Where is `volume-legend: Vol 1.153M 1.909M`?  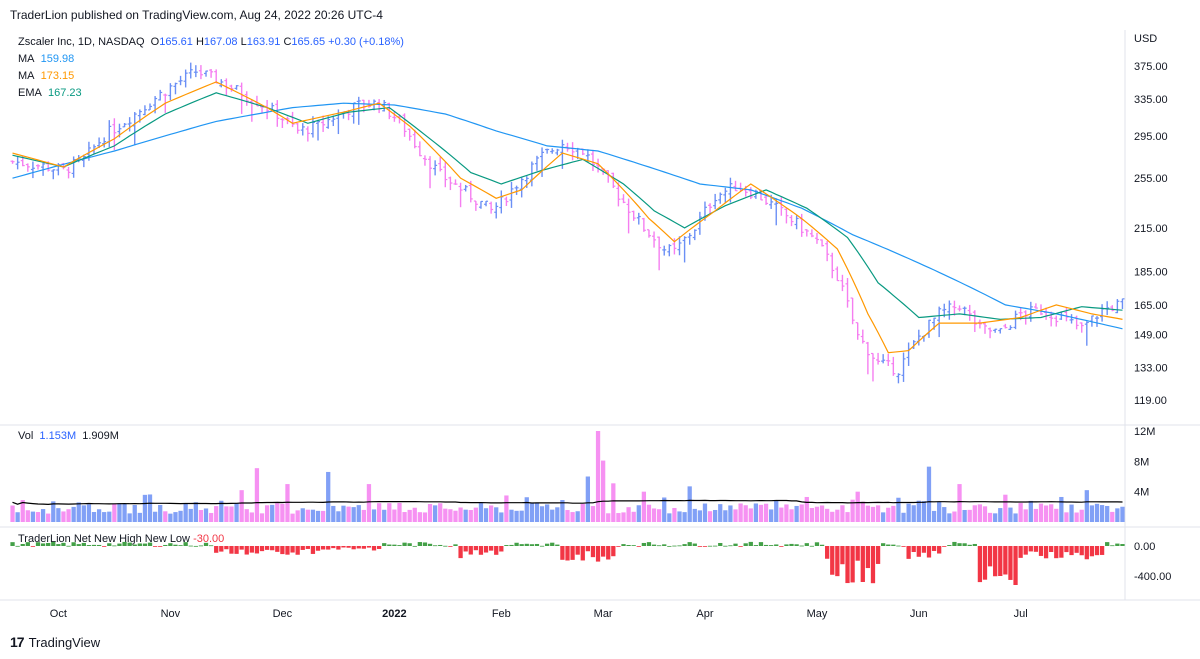
volume-legend: Vol 1.153M 1.909M is located at coordinates (68, 436).